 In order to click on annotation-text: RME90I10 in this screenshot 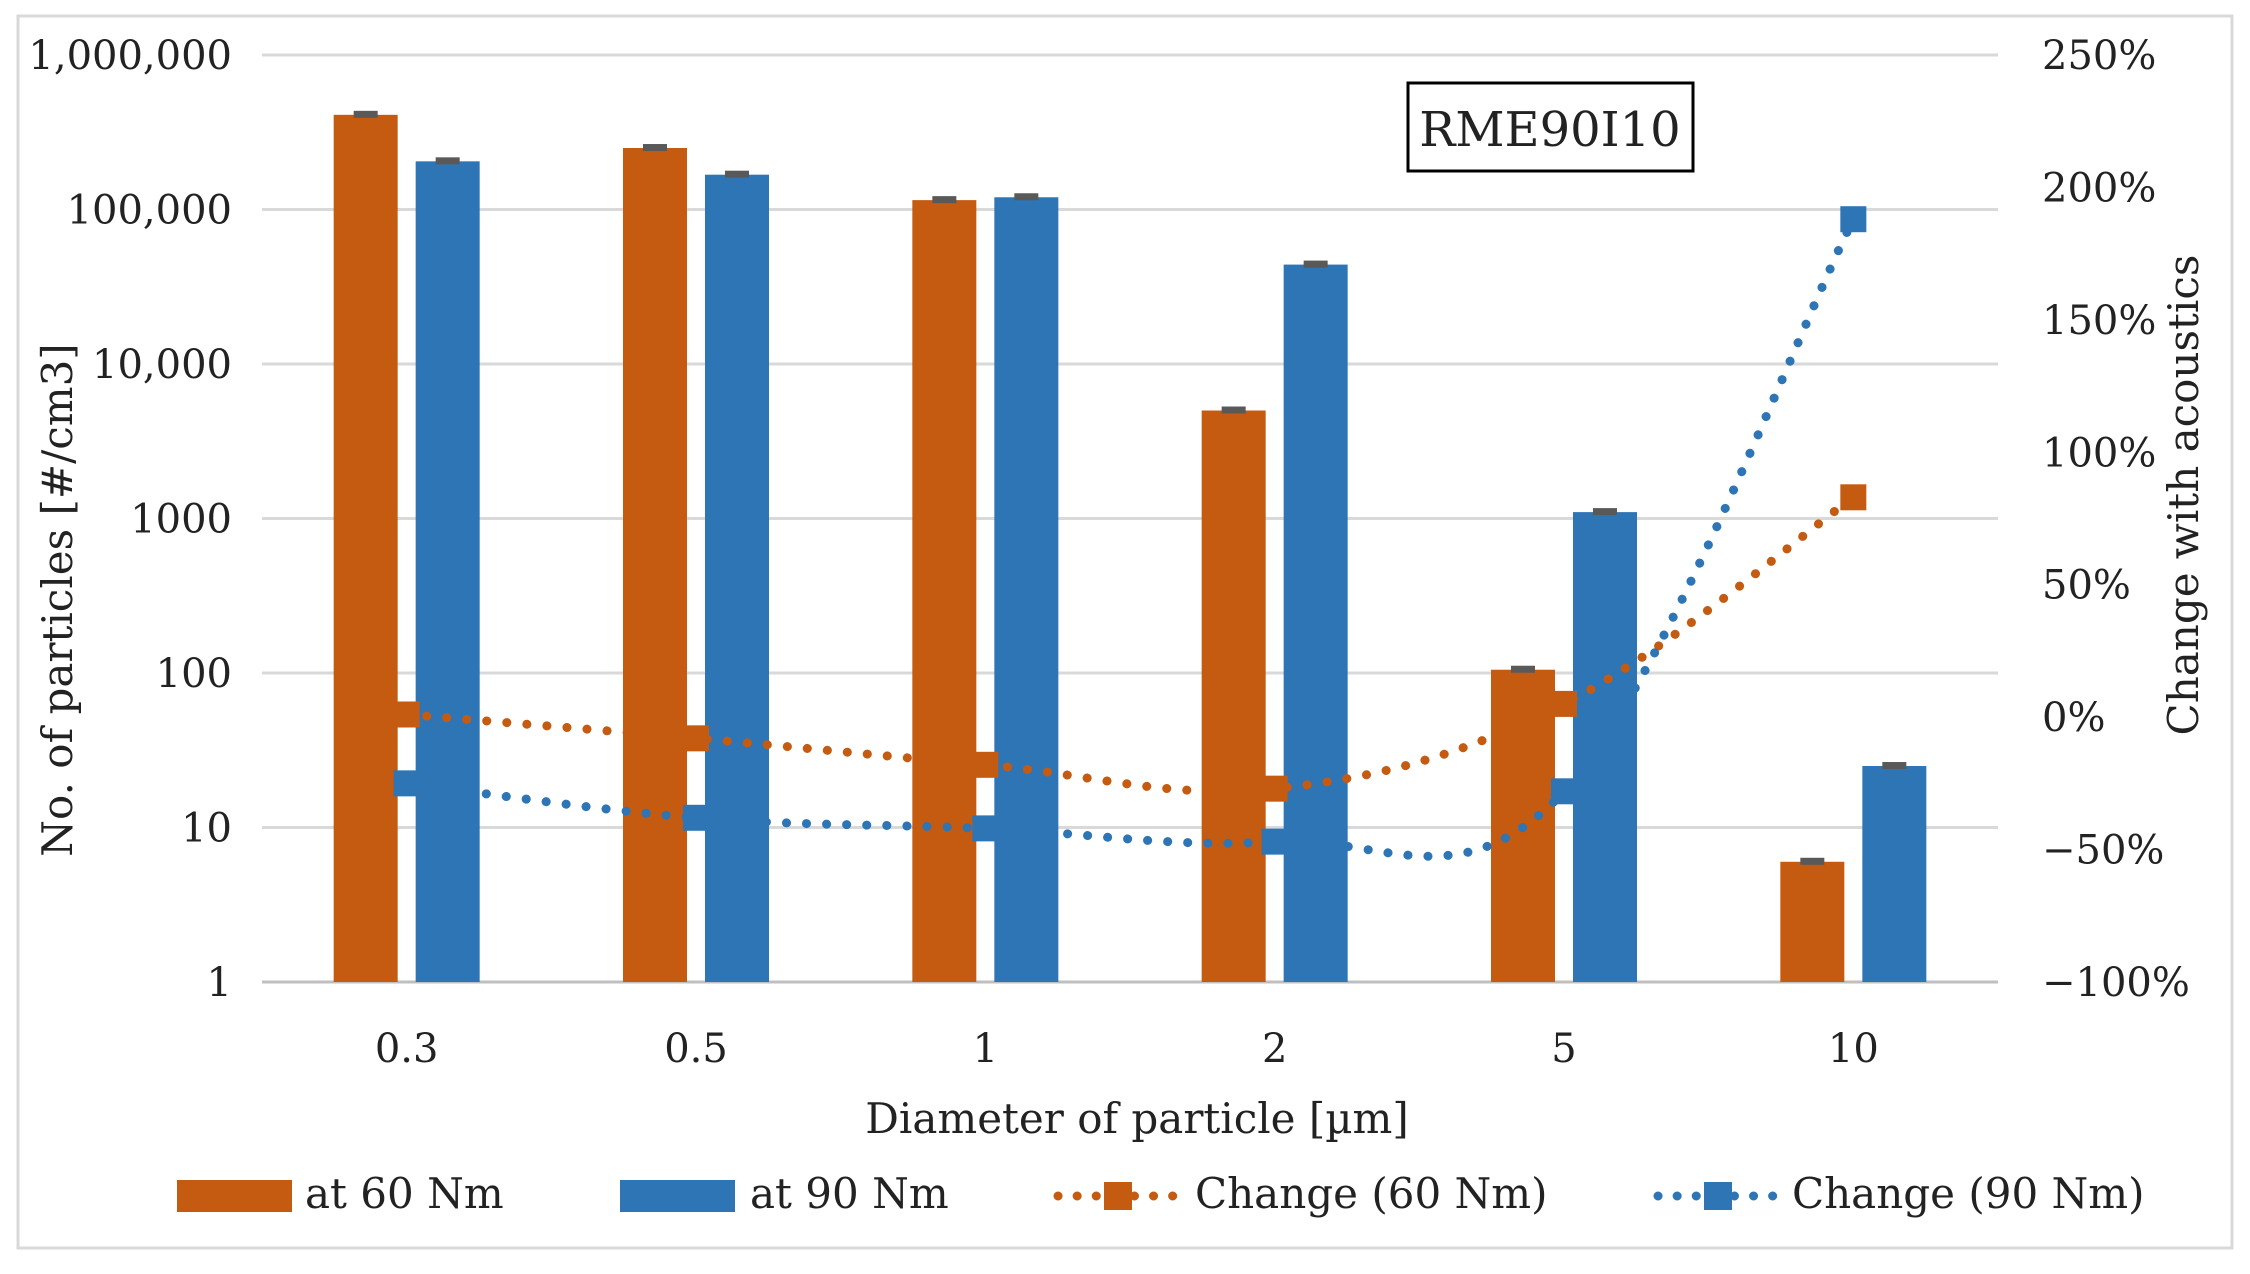, I will do `click(1549, 130)`.